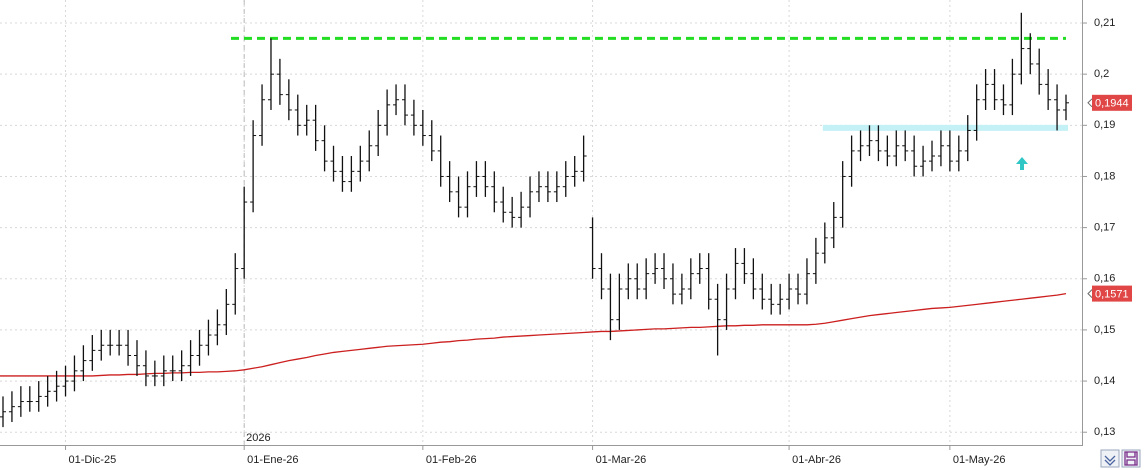  What do you see at coordinates (258, 438) in the screenshot?
I see `year-label: 2026` at bounding box center [258, 438].